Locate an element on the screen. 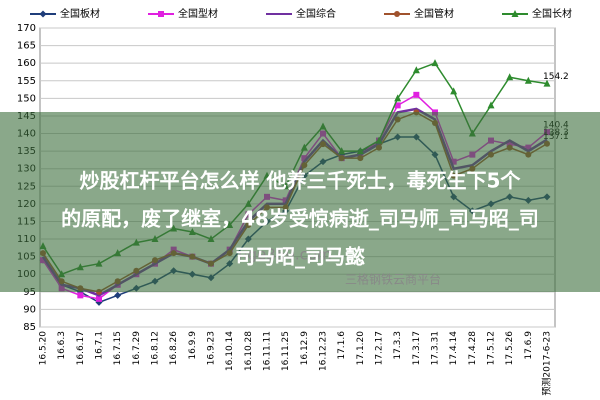  y-tick-label: 95 is located at coordinates (29, 292).